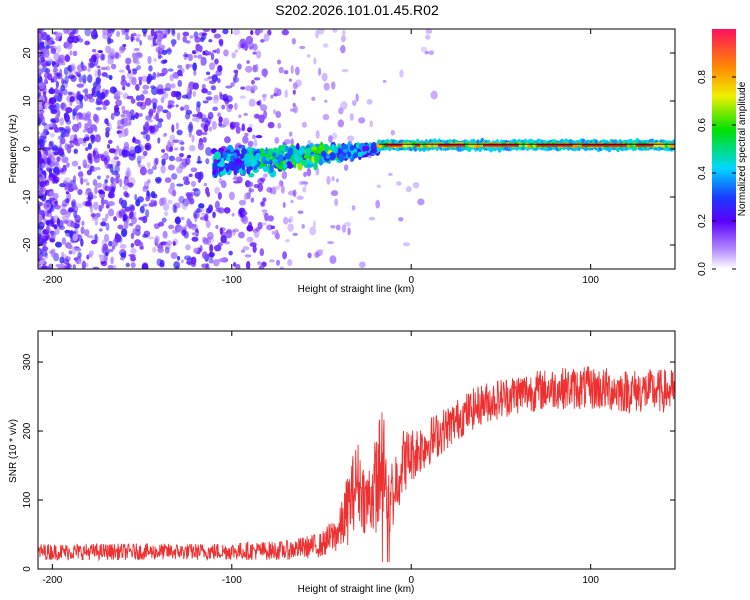 Image resolution: width=750 pixels, height=600 pixels. Describe the element at coordinates (702, 269) in the screenshot. I see `colorbar-tick-label: 0.0` at that location.